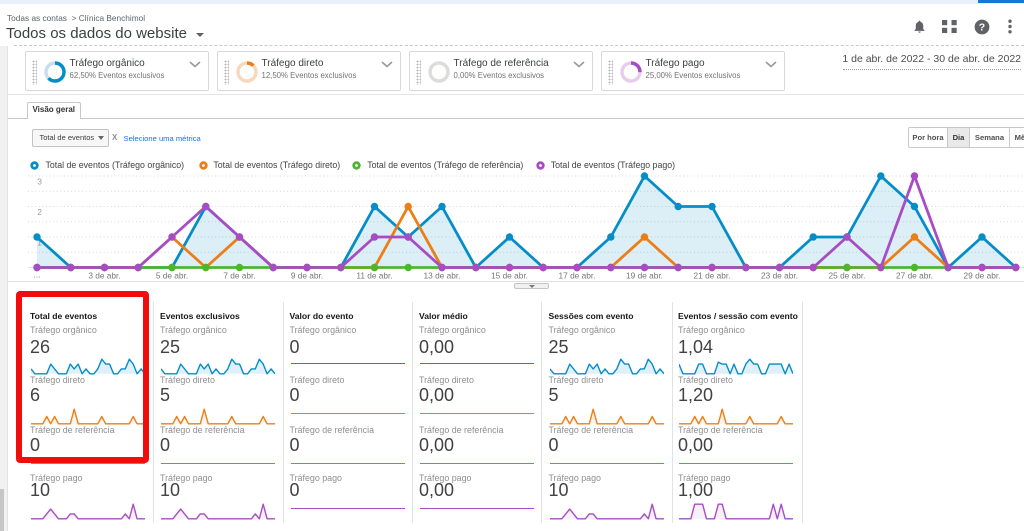  Describe the element at coordinates (374, 276) in the screenshot. I see `svg-text: 11 de abr.` at that location.